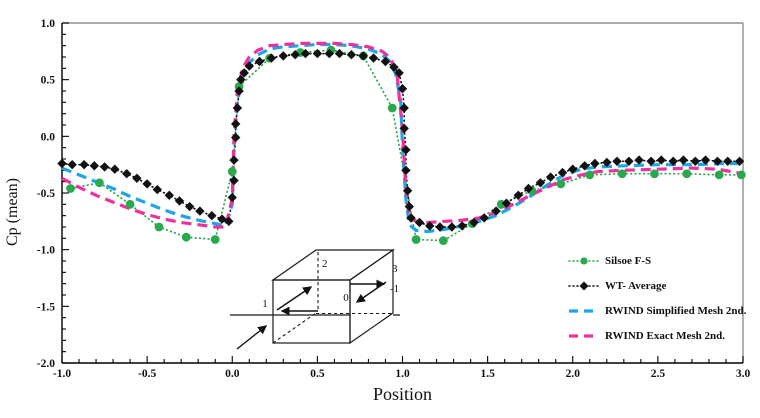 This screenshot has height=418, width=760. I want to click on silsoe-swatch, so click(584, 261).